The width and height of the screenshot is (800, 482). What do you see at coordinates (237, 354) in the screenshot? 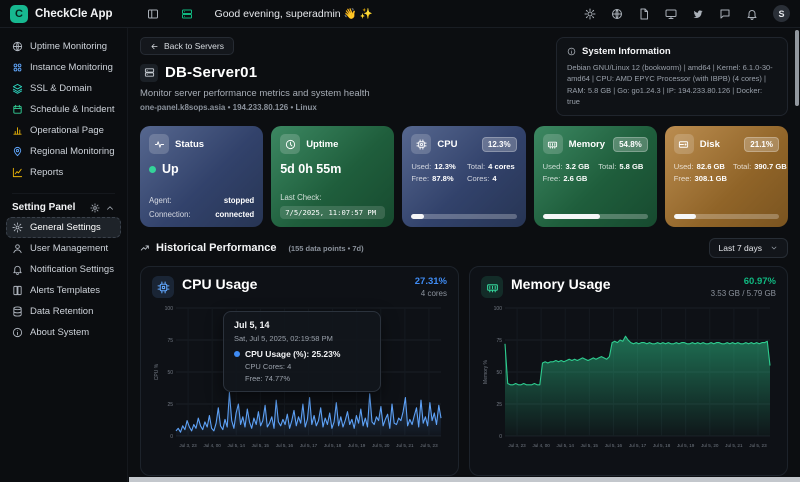
I see `series-dot` at bounding box center [237, 354].